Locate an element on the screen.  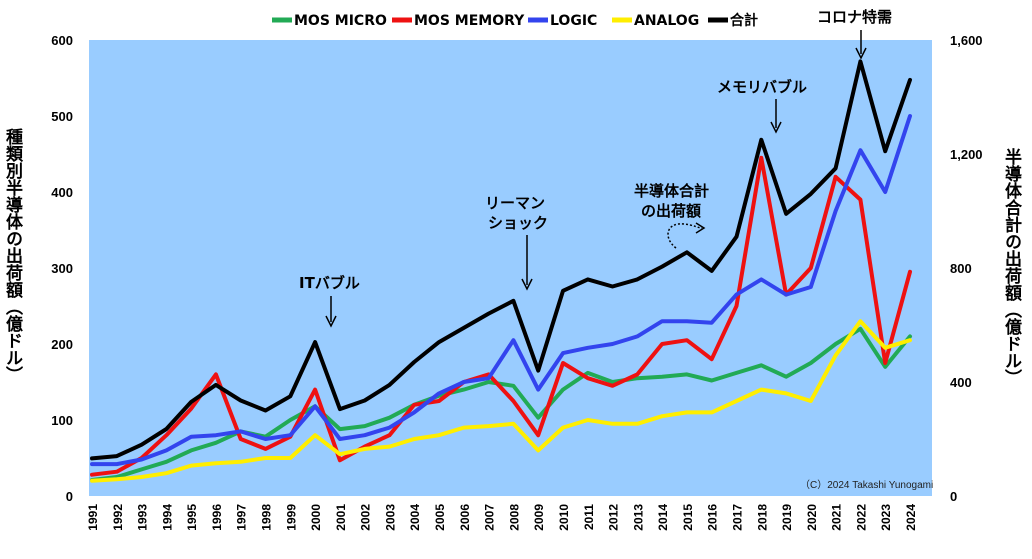
x-tick-label: 2020 is located at coordinates (812, 517).